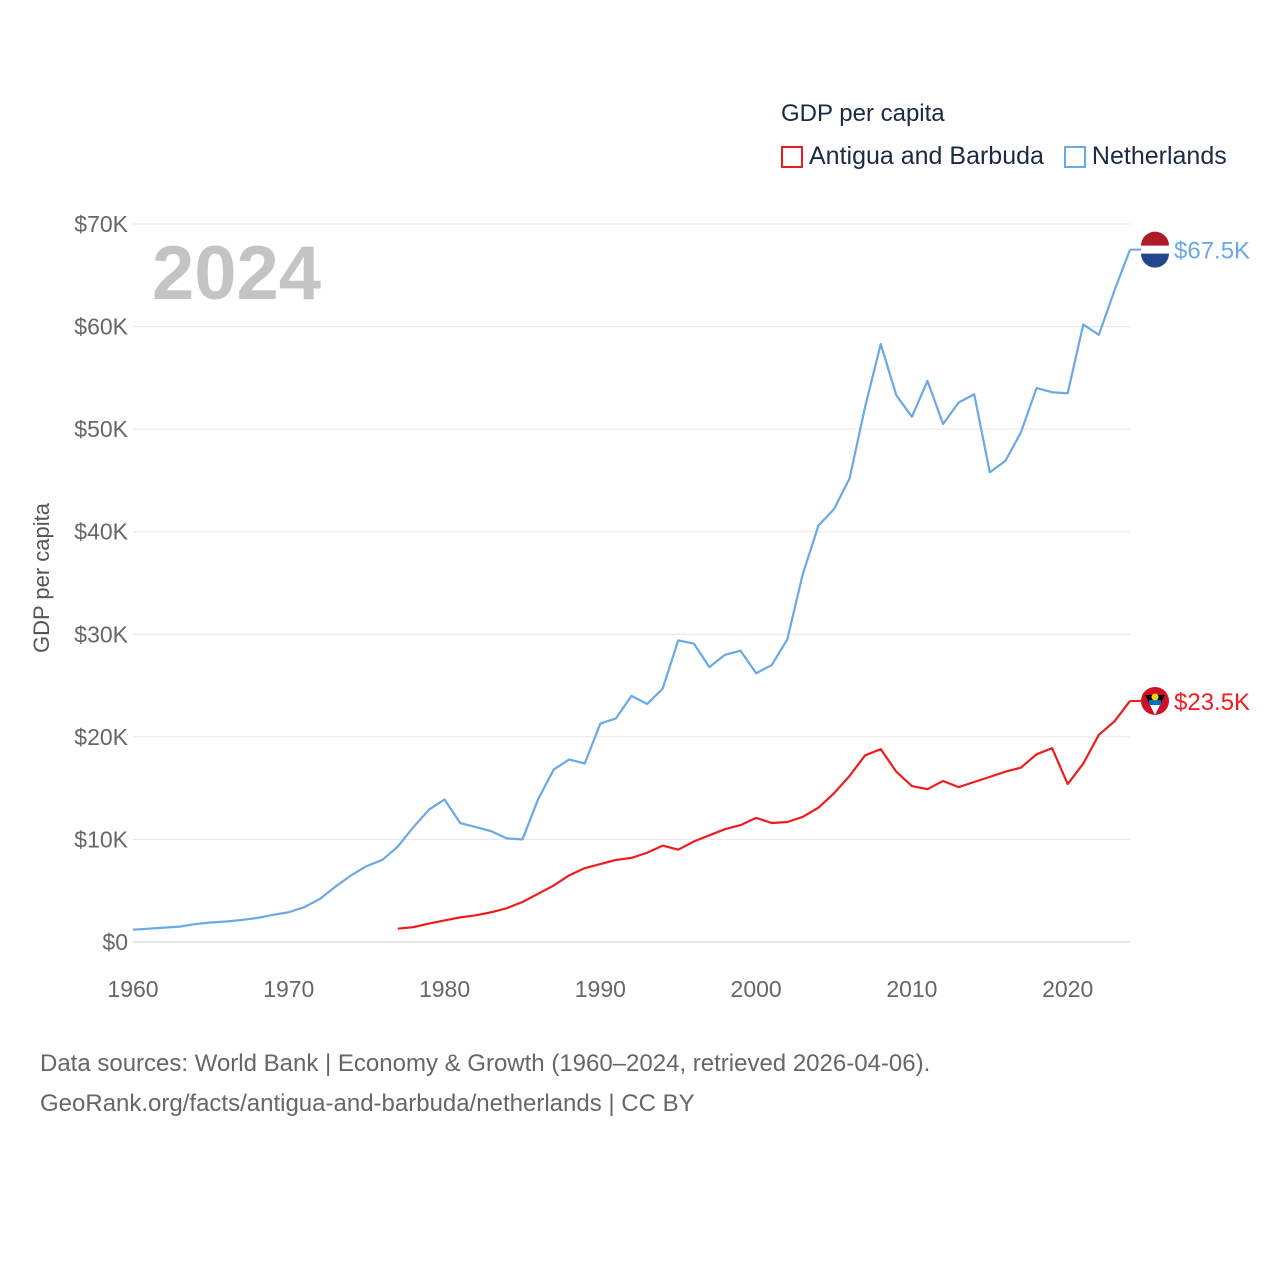 The height and width of the screenshot is (1280, 1280). Describe the element at coordinates (237, 273) in the screenshot. I see `year-label: 2024` at that location.